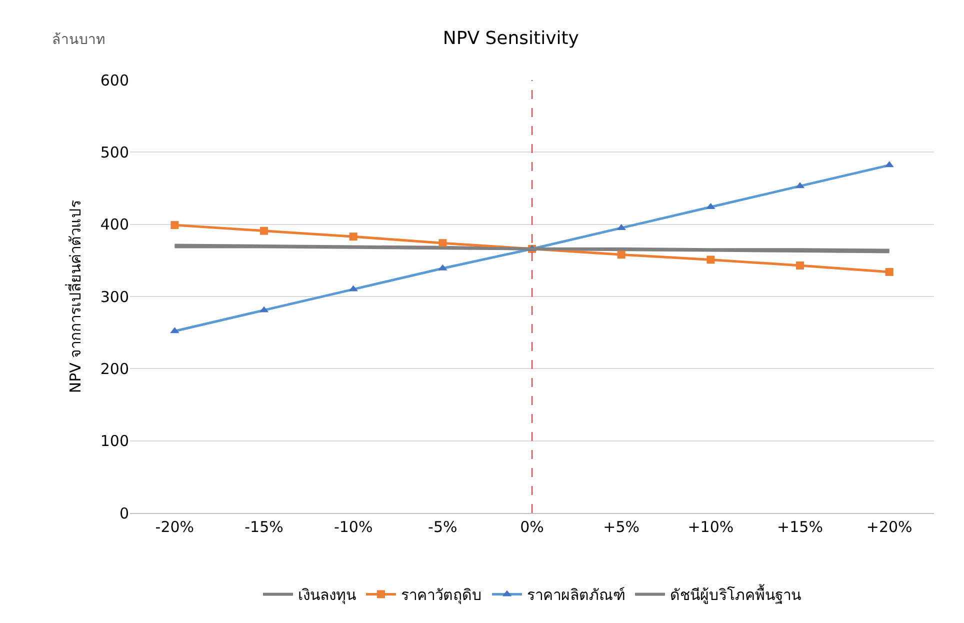  Describe the element at coordinates (114, 225) in the screenshot. I see `y-tick-label: 400` at that location.